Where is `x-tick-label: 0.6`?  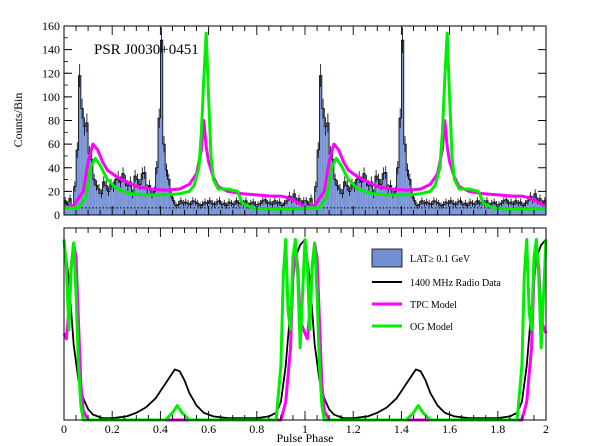
x-tick-label: 0.6 is located at coordinates (208, 429).